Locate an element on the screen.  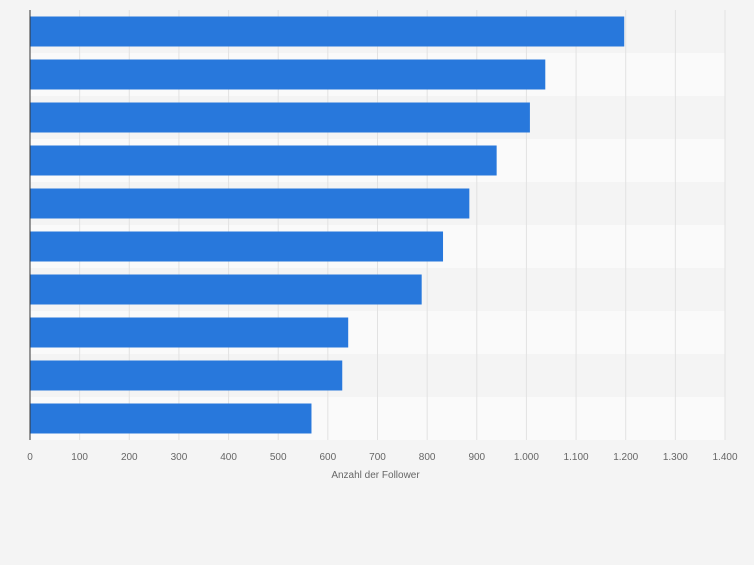
x-tick-label-1000: 1.000 is located at coordinates (526, 457).